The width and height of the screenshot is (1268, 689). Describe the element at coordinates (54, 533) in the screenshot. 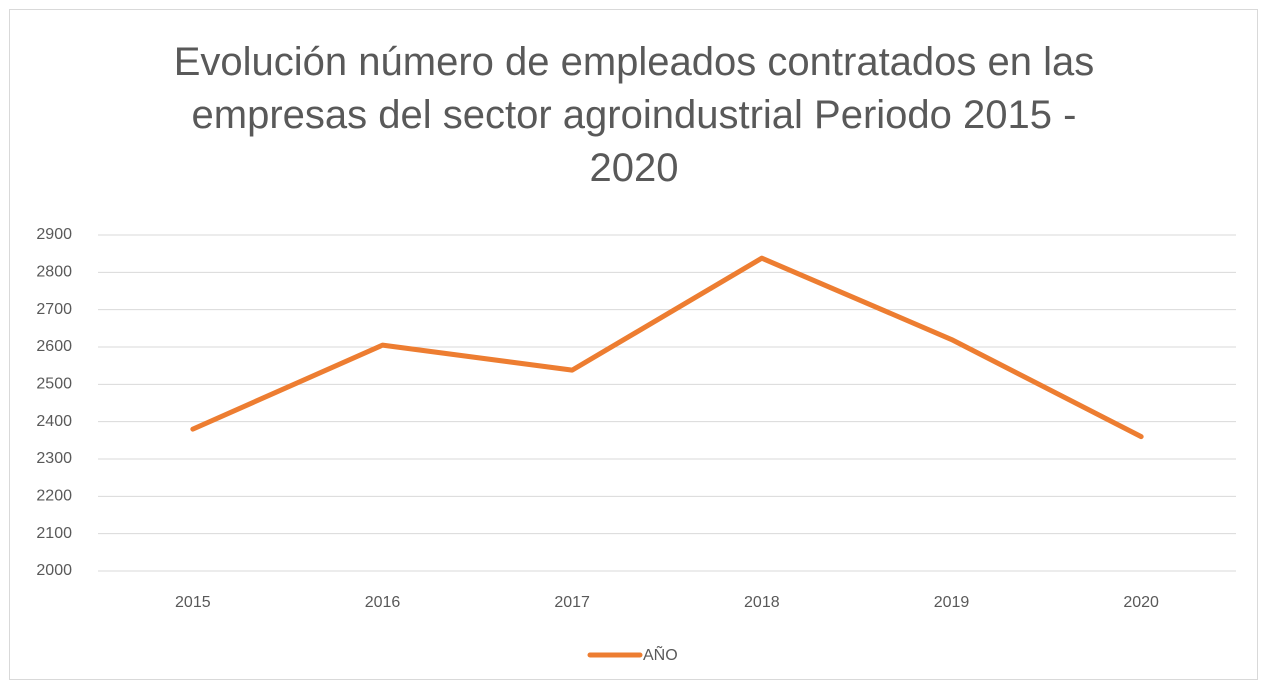

I see `y-tick-label: 2100` at that location.